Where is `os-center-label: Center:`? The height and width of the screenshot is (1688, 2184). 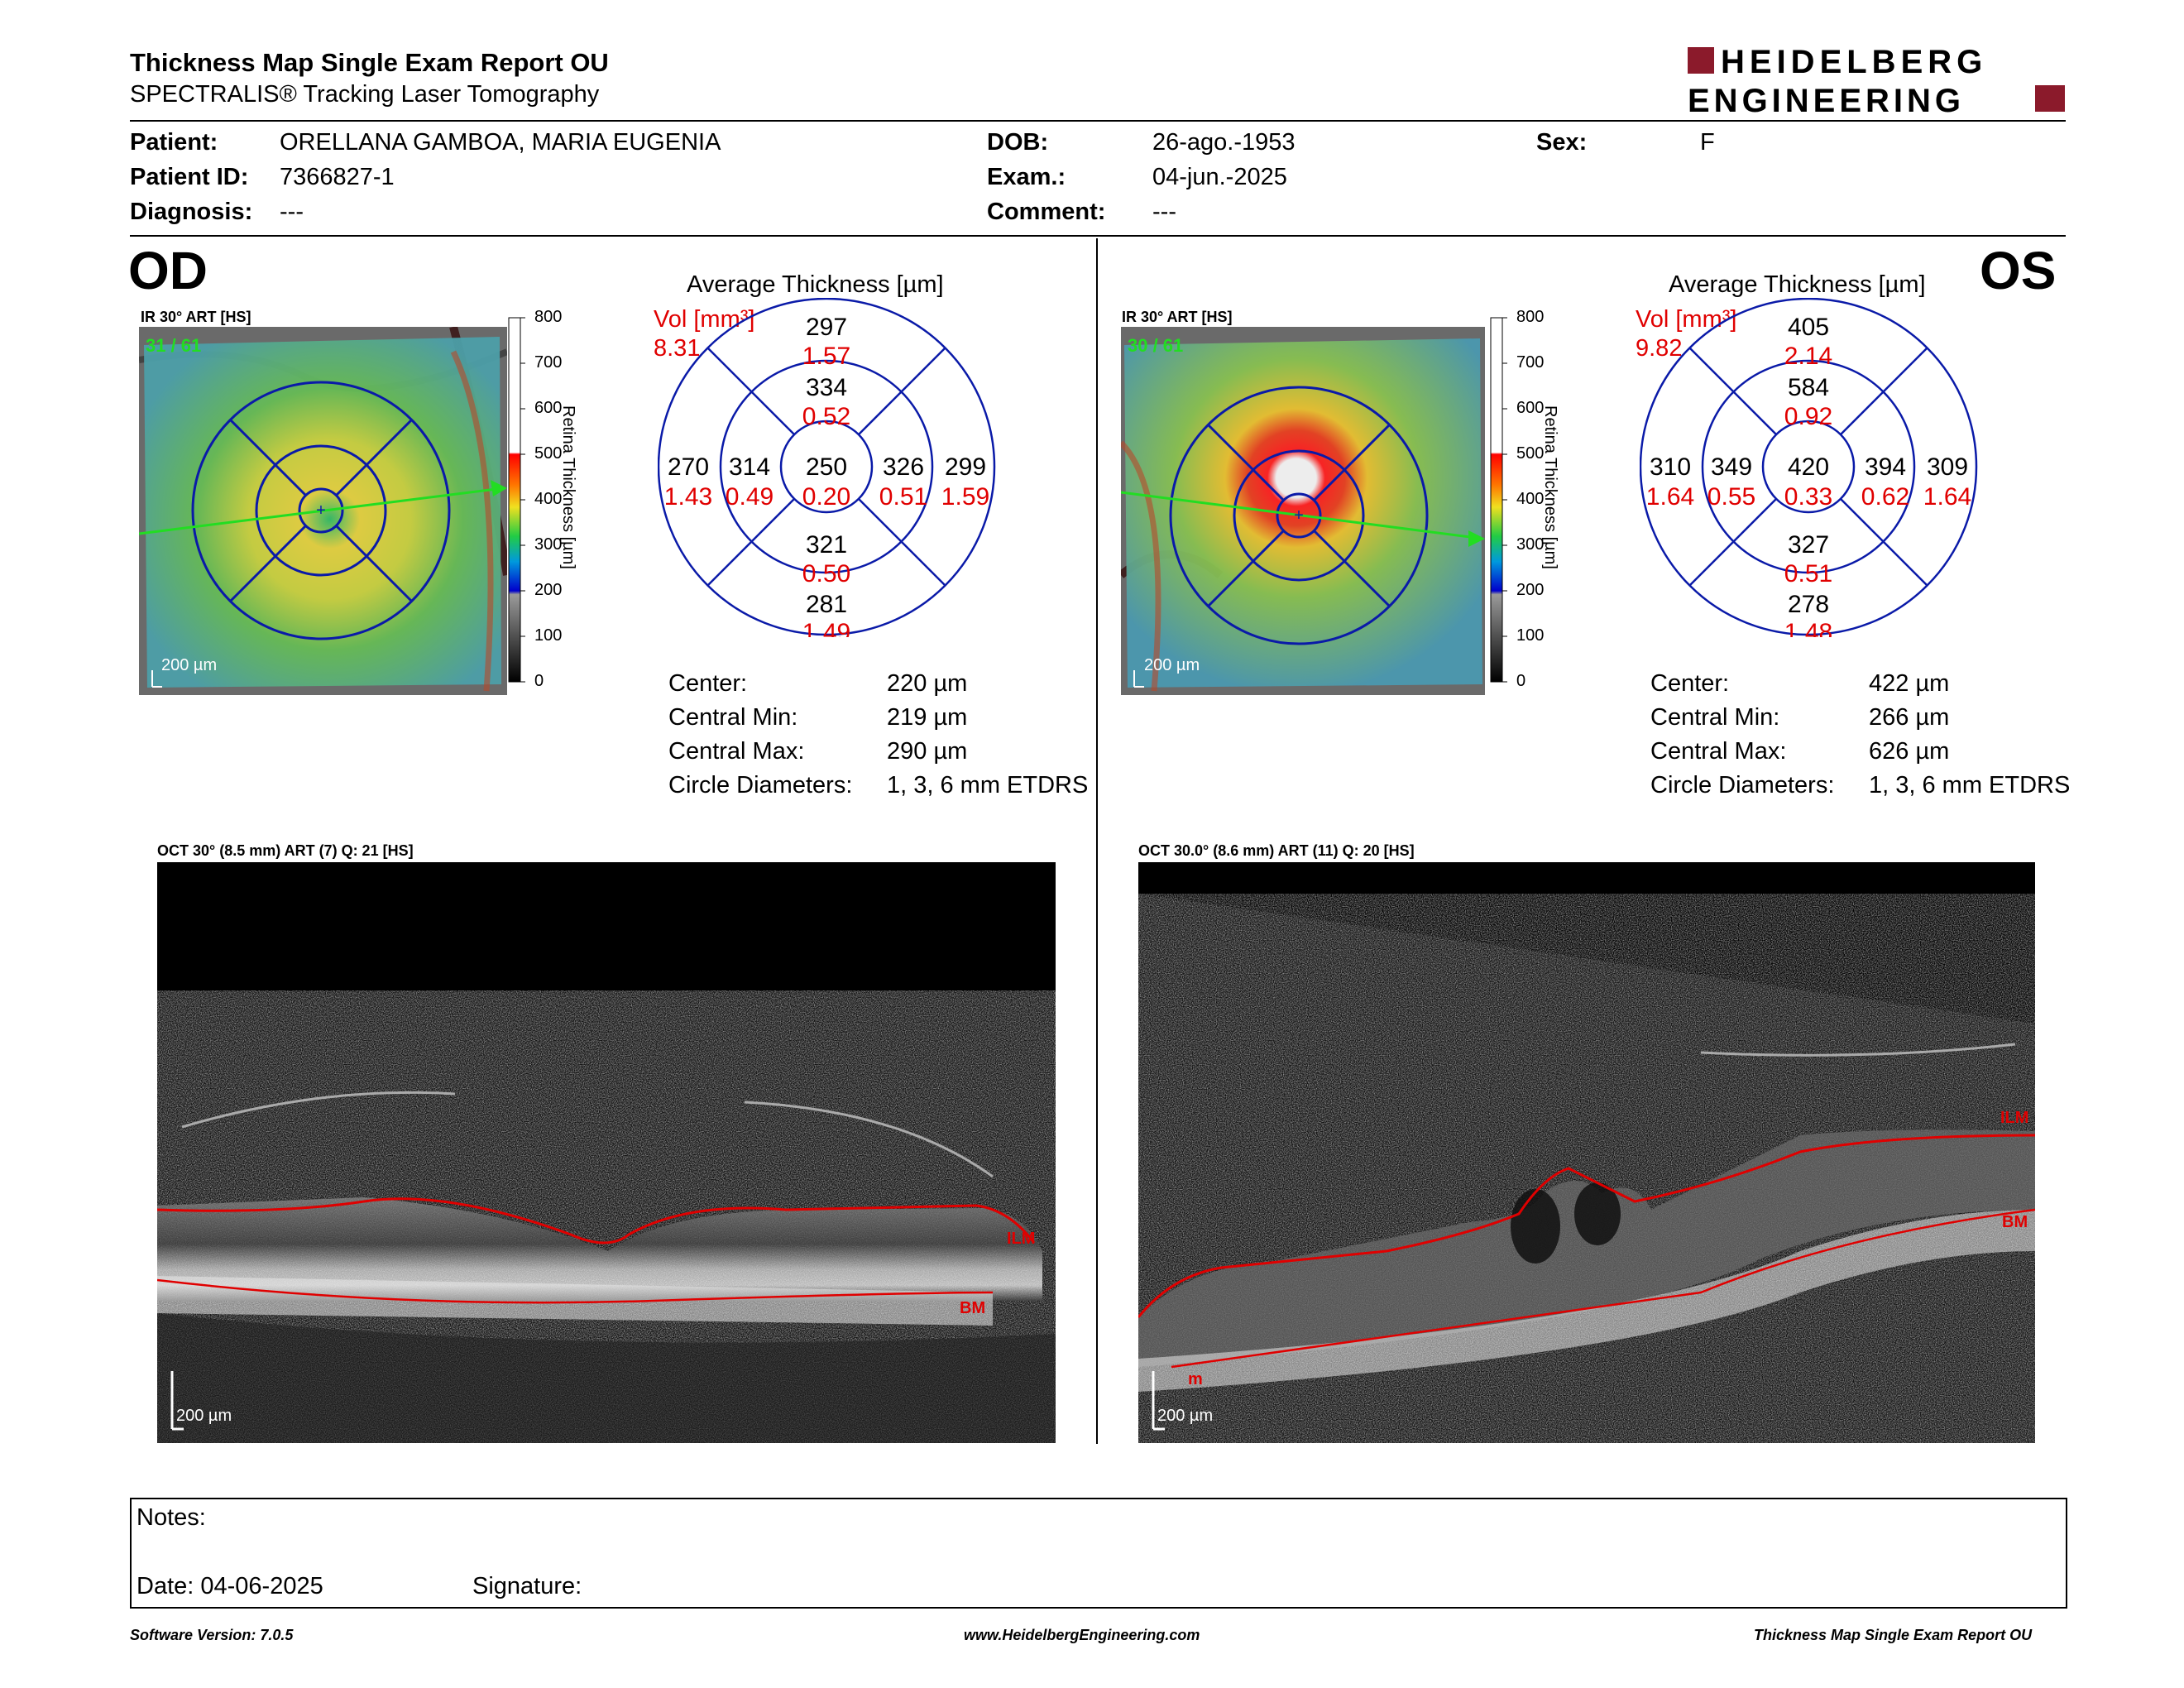 os-center-label: Center: is located at coordinates (1690, 683).